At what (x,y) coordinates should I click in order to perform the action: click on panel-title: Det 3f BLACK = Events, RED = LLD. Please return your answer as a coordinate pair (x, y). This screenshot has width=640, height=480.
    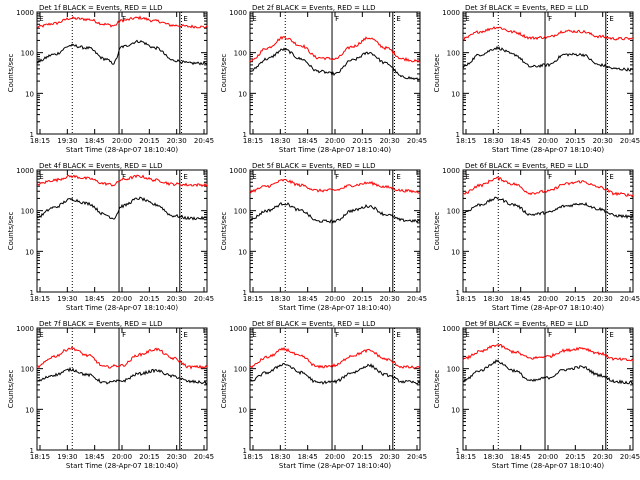
    Looking at the image, I should click on (526, 8).